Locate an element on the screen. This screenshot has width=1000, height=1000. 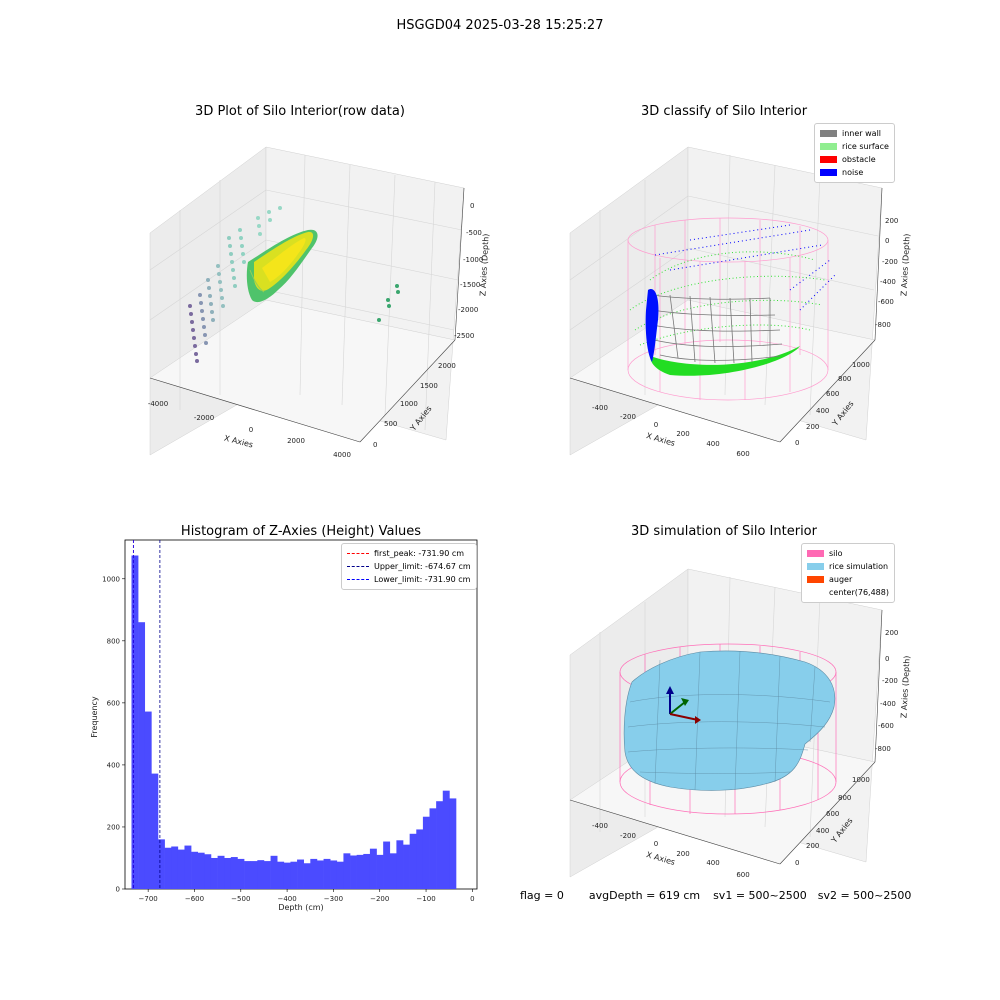
panel4-zlabel: Z Axies (Depth) is located at coordinates (905, 686).